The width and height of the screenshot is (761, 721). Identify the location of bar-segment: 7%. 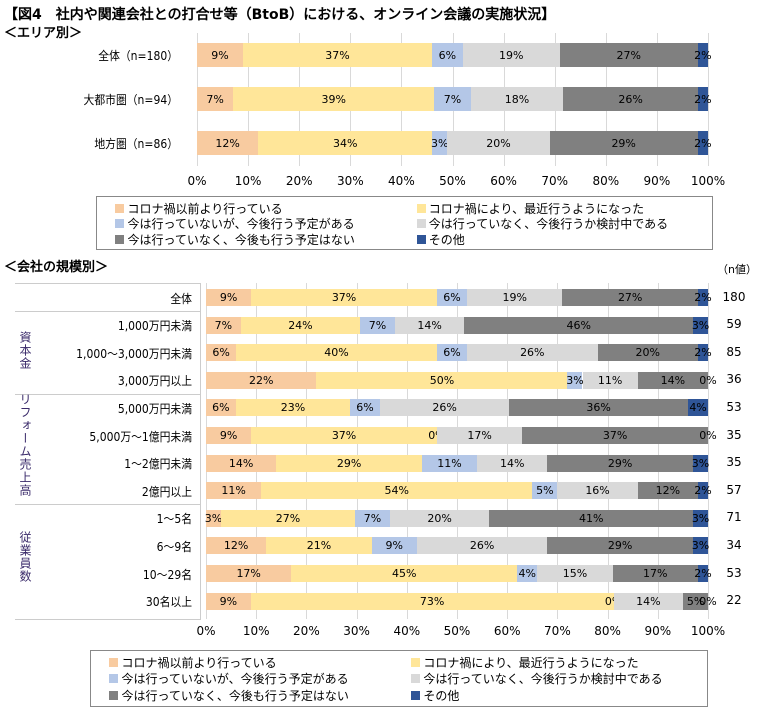
(215, 99).